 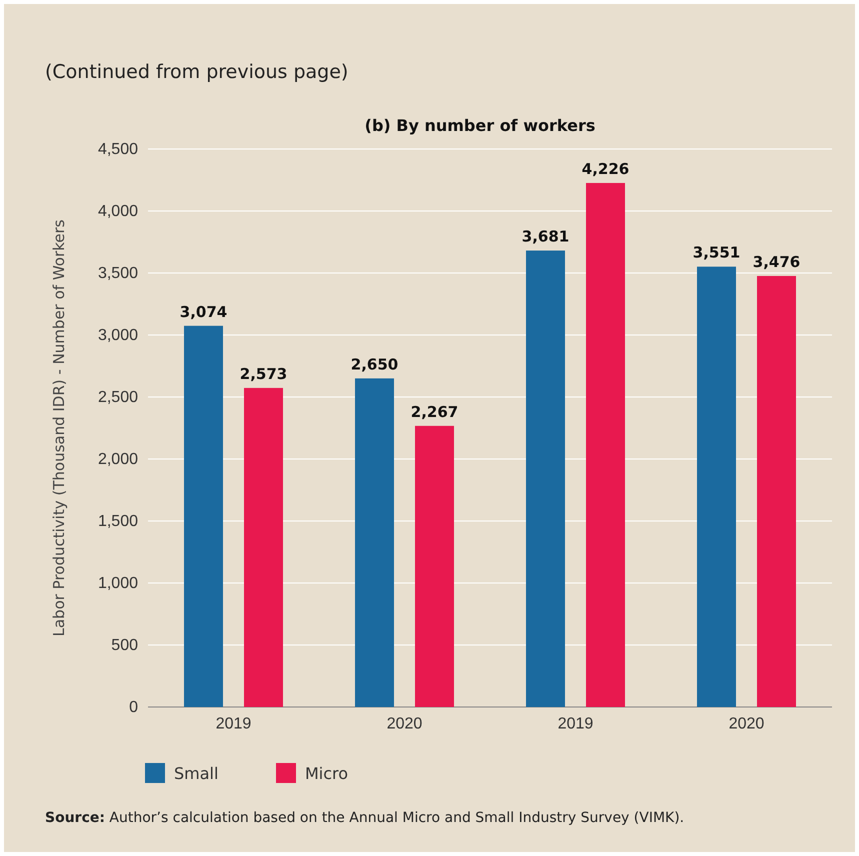 I want to click on text: (Continued from previous page), so click(x=196, y=72).